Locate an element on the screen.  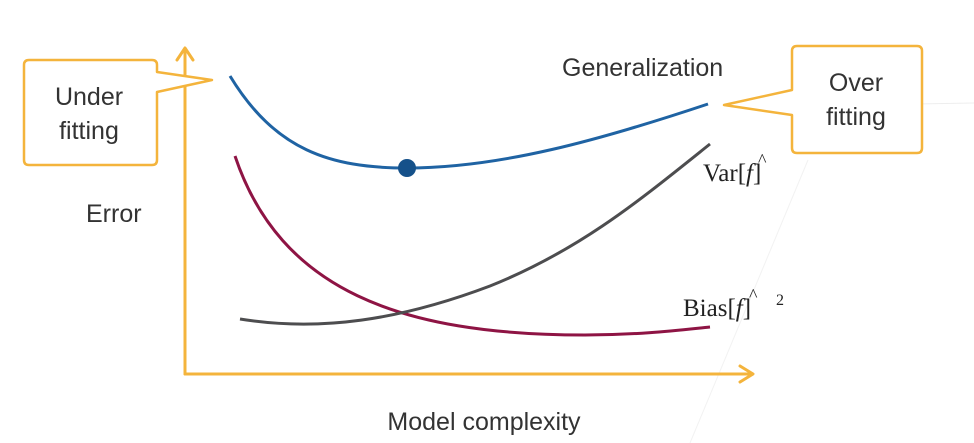
variance-label-f: f is located at coordinates (751, 173).